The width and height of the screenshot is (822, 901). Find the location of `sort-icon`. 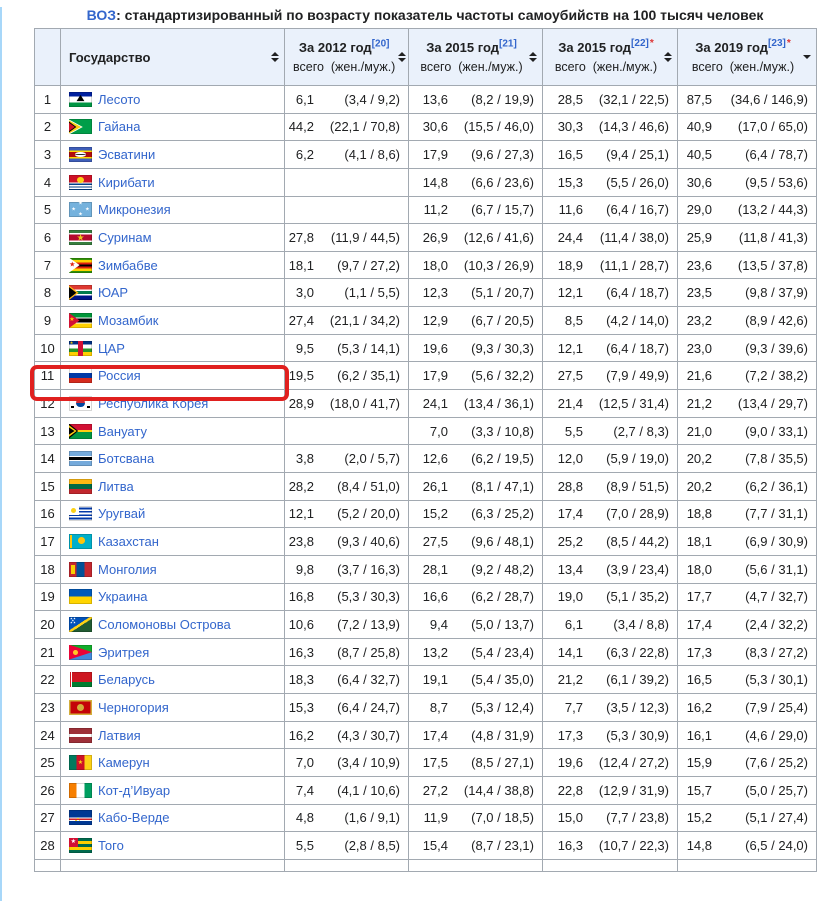

sort-icon is located at coordinates (533, 57).